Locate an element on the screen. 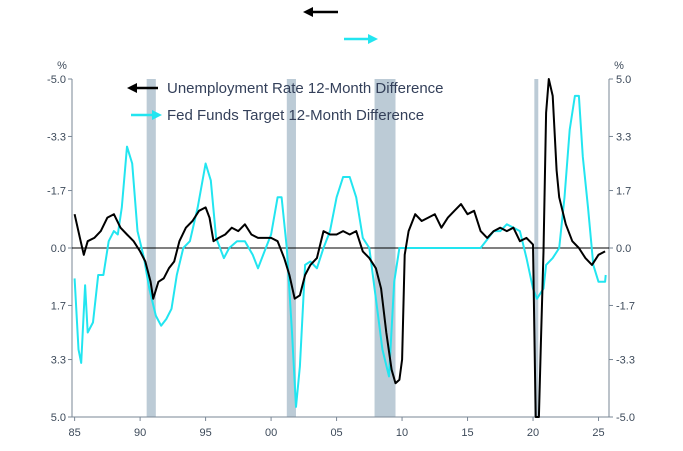  right-tick-label: -3.3 is located at coordinates (625, 361).